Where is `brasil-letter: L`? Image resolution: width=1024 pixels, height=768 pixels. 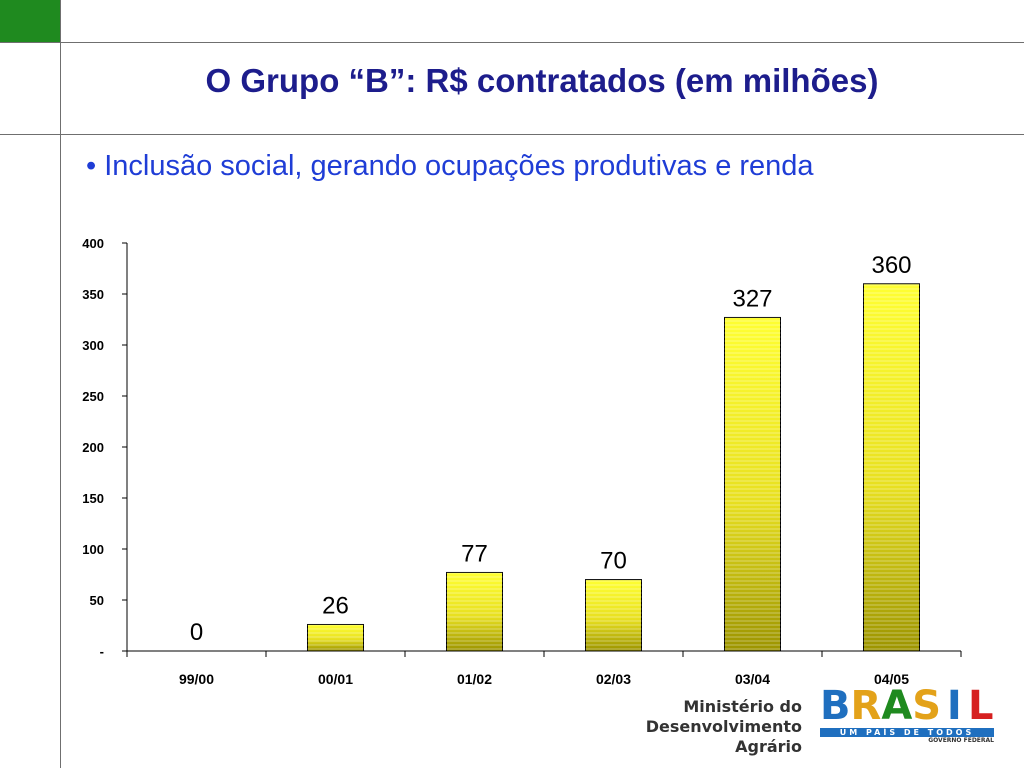 brasil-letter: L is located at coordinates (981, 706).